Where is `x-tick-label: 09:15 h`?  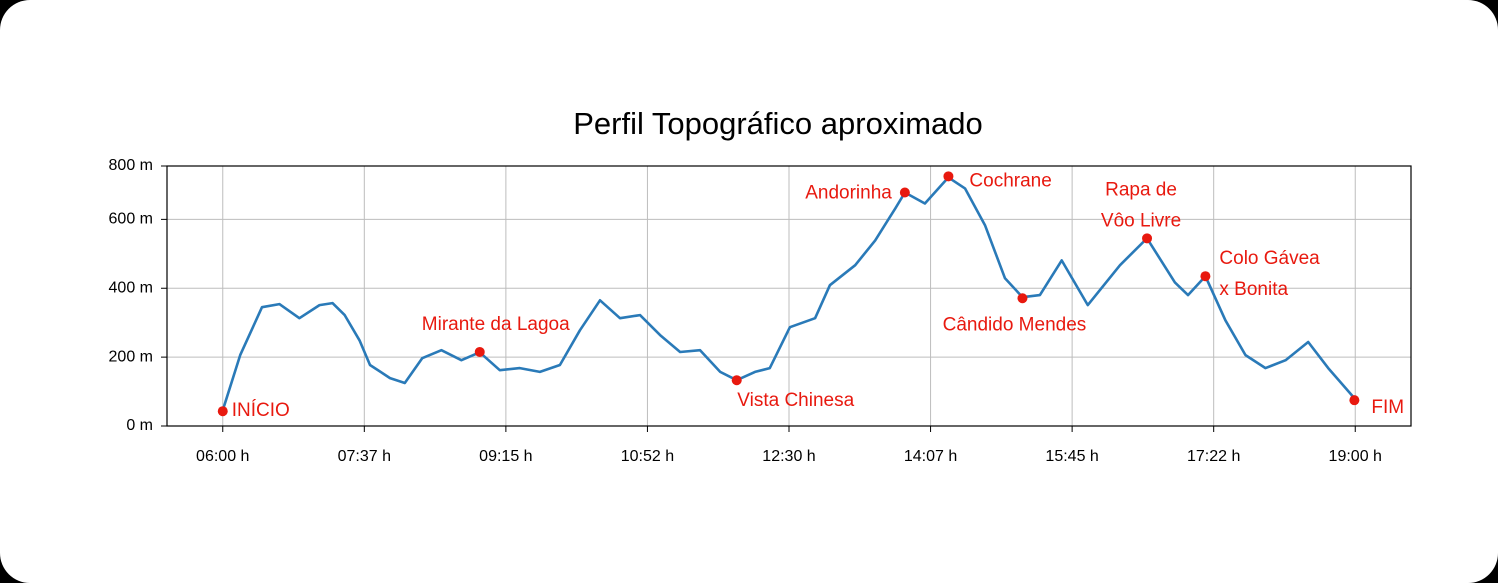 x-tick-label: 09:15 h is located at coordinates (505, 456).